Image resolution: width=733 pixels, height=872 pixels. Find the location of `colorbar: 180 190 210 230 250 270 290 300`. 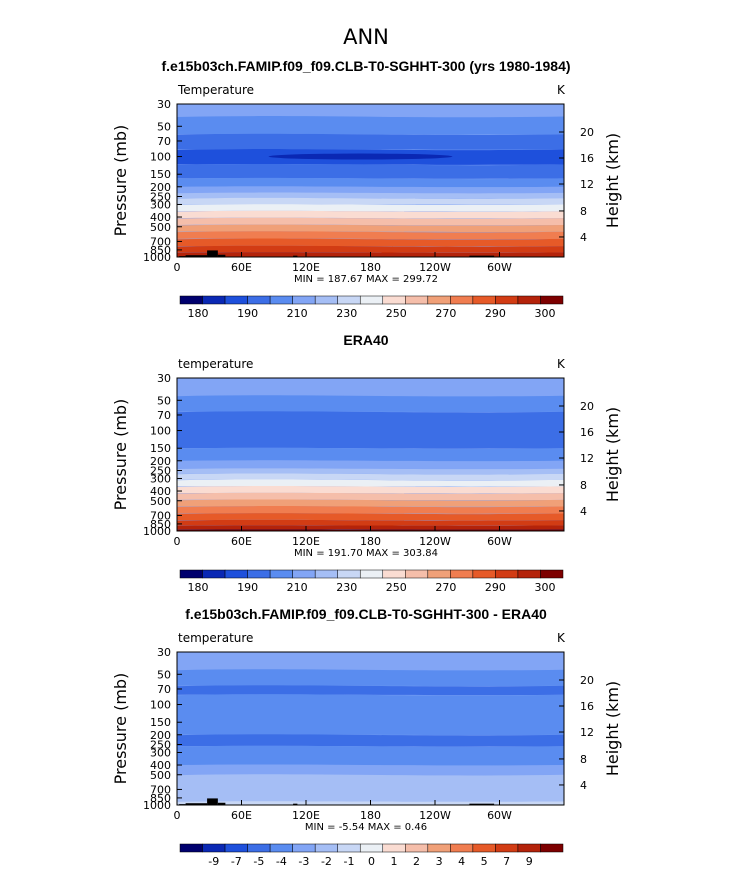

colorbar: 180 190 210 230 250 270 290 300 is located at coordinates (371, 581).